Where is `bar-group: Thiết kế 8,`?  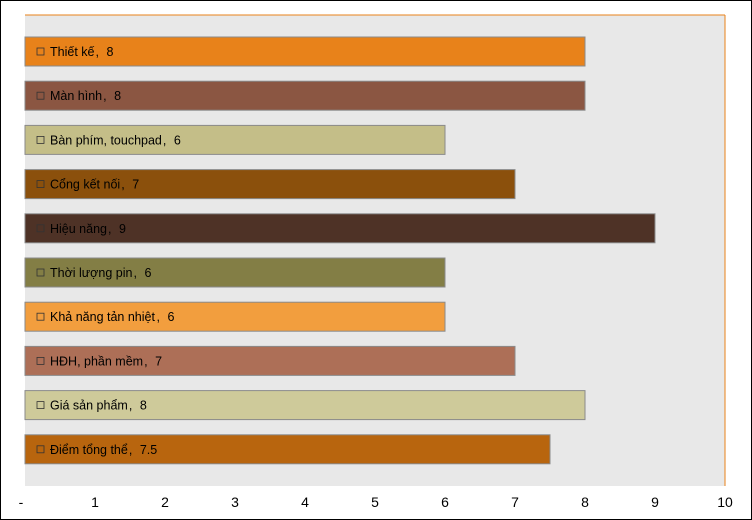 bar-group: Thiết kế 8, is located at coordinates (305, 51).